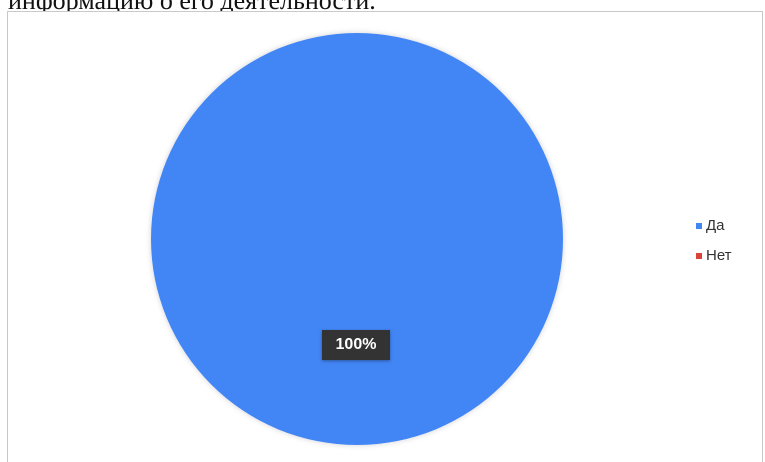 Image resolution: width=765 pixels, height=462 pixels. I want to click on legend: Да Нет, so click(714, 244).